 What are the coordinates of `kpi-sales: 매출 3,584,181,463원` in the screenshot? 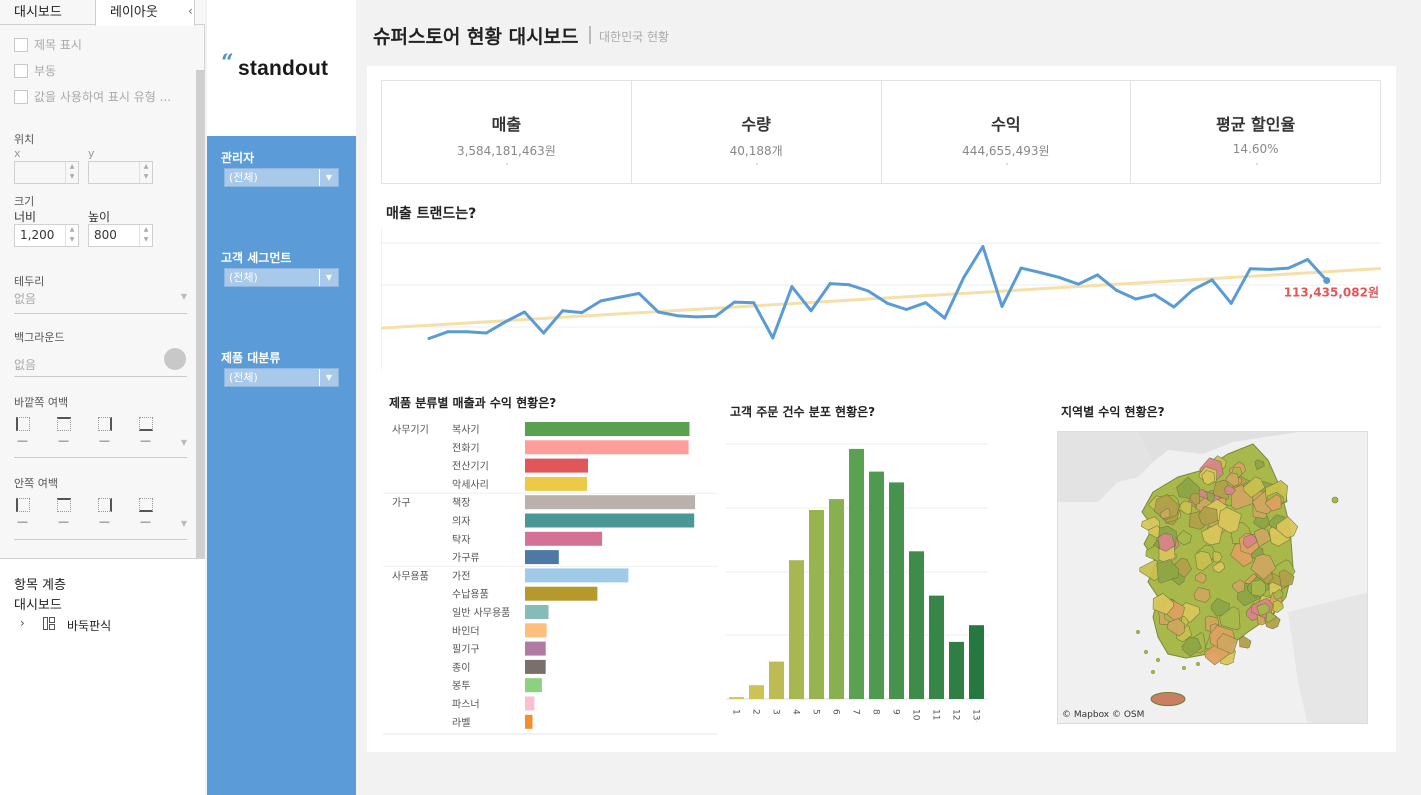 It's located at (507, 132).